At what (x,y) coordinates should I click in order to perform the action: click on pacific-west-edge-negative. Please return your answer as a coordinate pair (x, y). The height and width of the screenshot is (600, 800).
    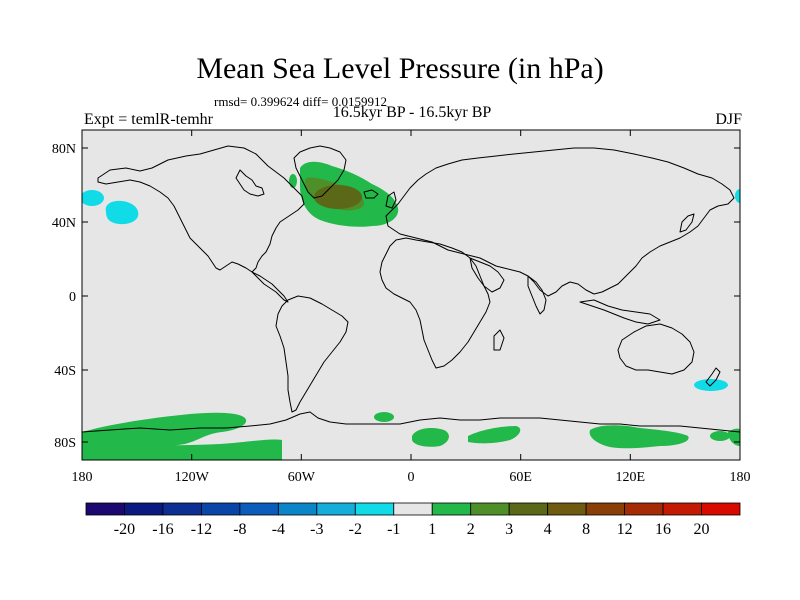
    Looking at the image, I should click on (93, 198).